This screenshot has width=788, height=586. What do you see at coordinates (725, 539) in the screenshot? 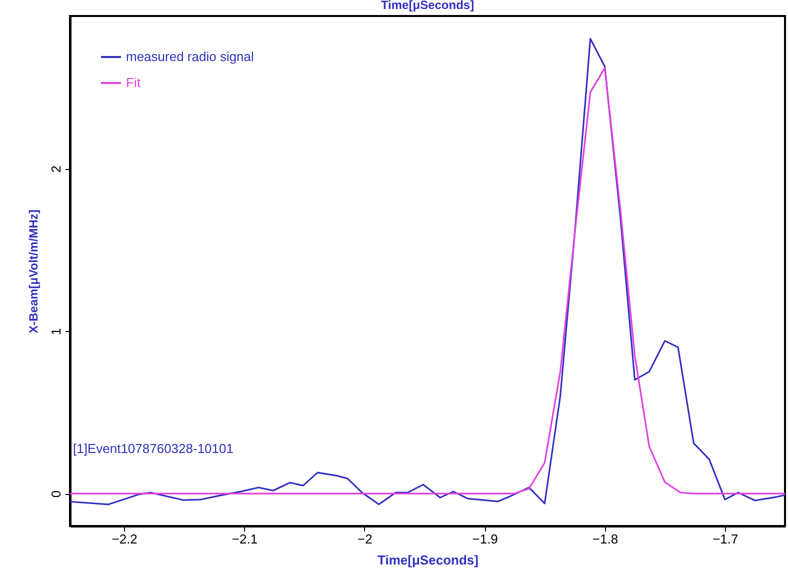
I see `x-tick-label: −1.7` at bounding box center [725, 539].